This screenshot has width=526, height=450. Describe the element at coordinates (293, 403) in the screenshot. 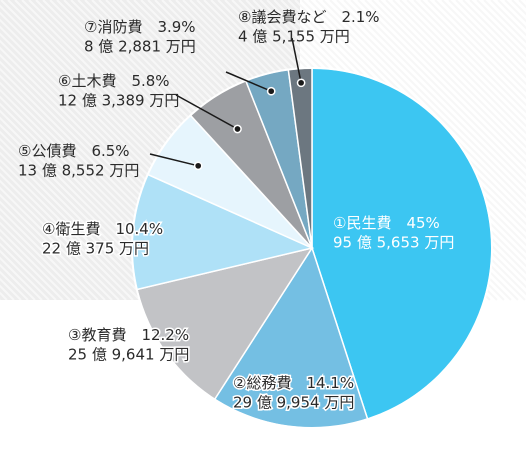

I see `slice-value: 29 億 9,954 万円` at that location.